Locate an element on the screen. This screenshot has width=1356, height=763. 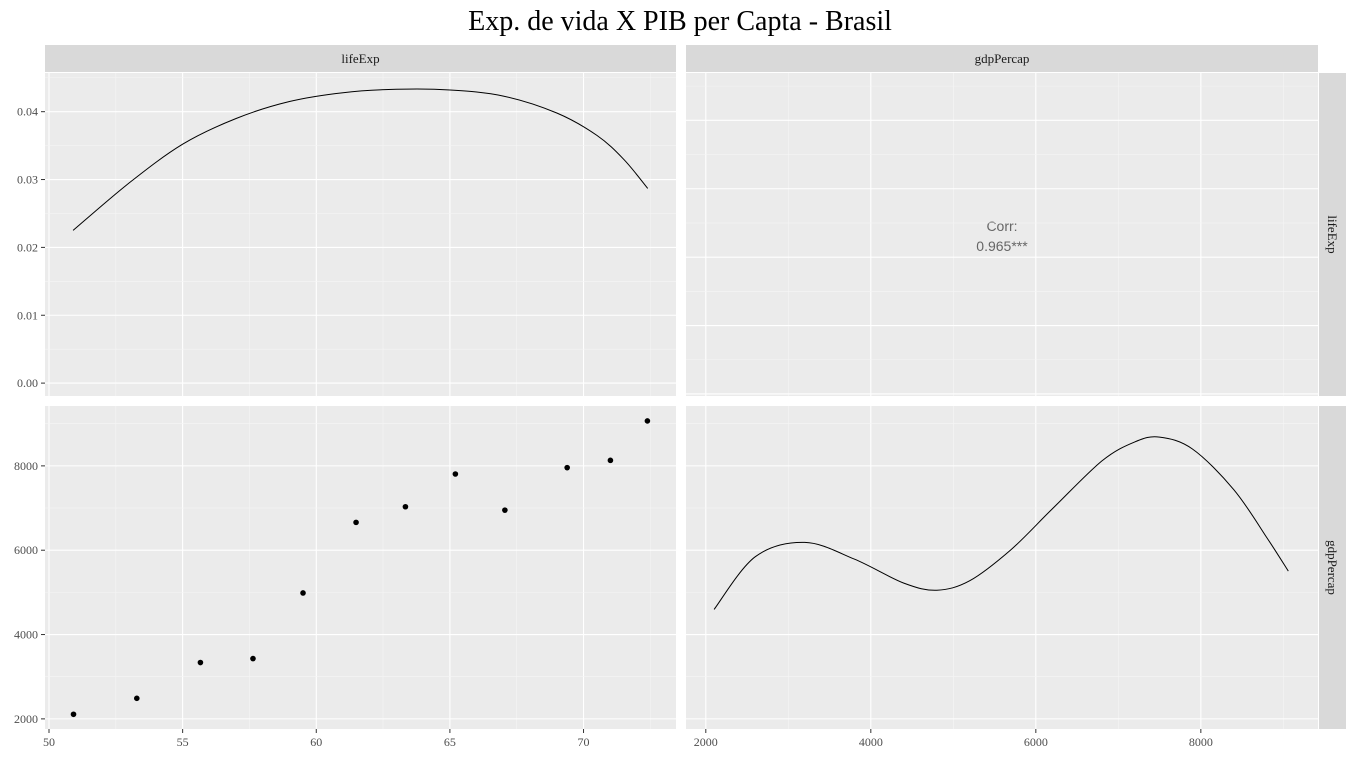
x-tick-label-gdpPercap-2: 6000 is located at coordinates (1036, 742).